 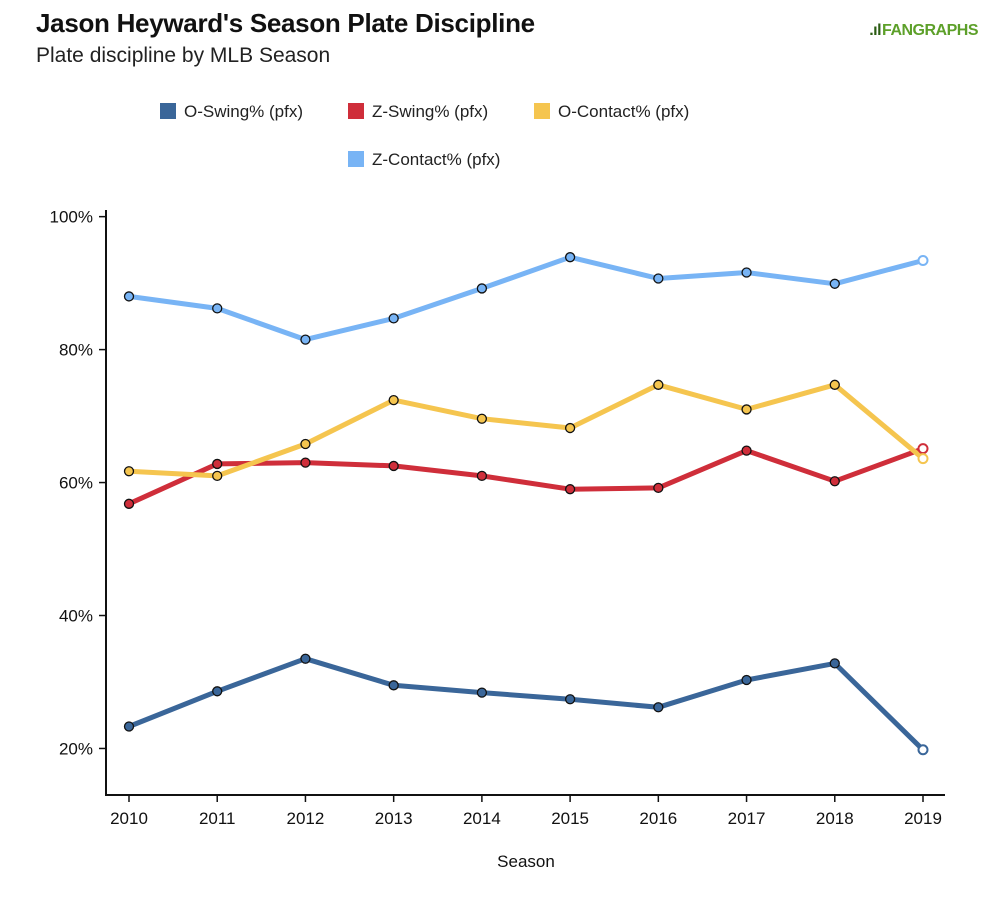 I want to click on x-axis-title: Season, so click(x=526, y=861).